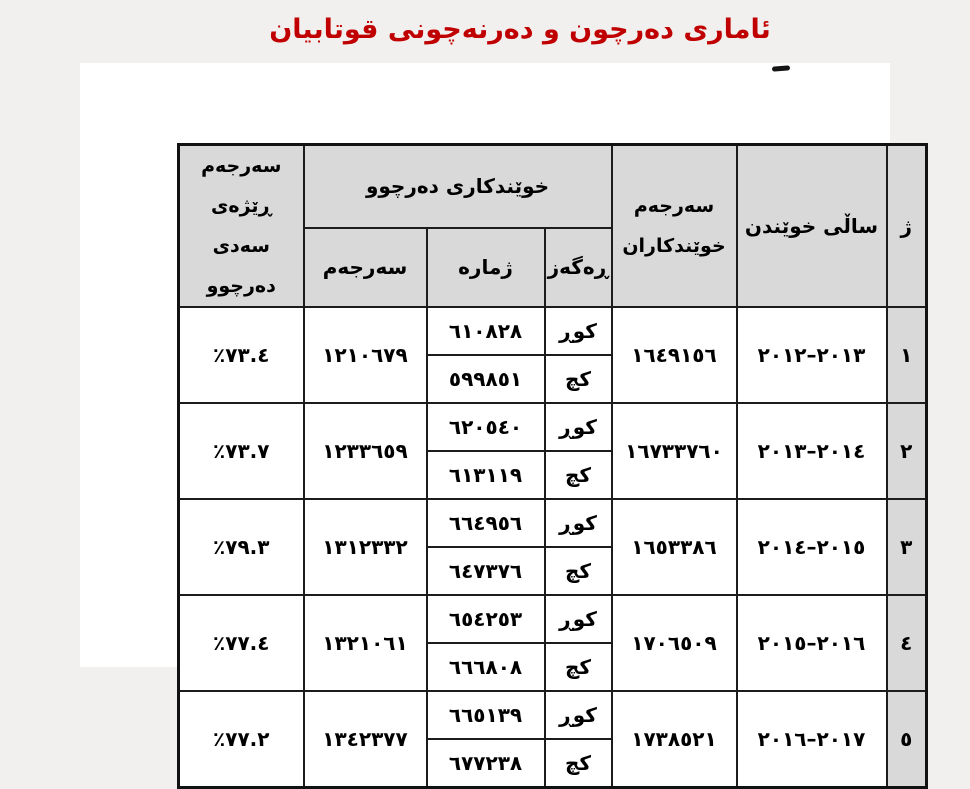 The width and height of the screenshot is (970, 789). Describe the element at coordinates (520, 29) in the screenshot. I see `page-title: ئاماری دەرچون و دەرنەچونی قوتابیان` at that location.